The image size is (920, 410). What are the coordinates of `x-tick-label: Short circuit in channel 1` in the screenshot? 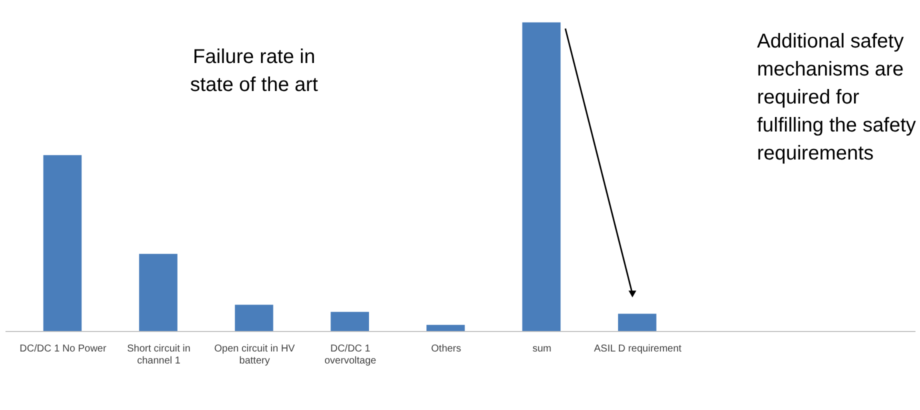 It's located at (158, 355).